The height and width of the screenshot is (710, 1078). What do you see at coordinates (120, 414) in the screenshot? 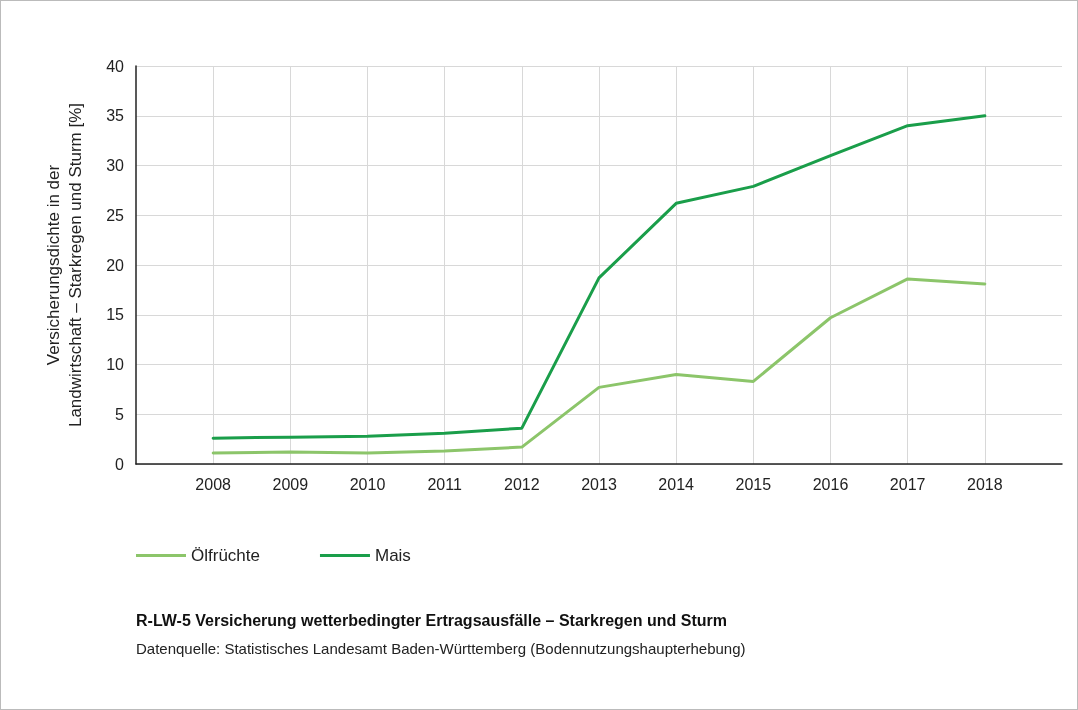
I see `y-tick-label: 5` at bounding box center [120, 414].